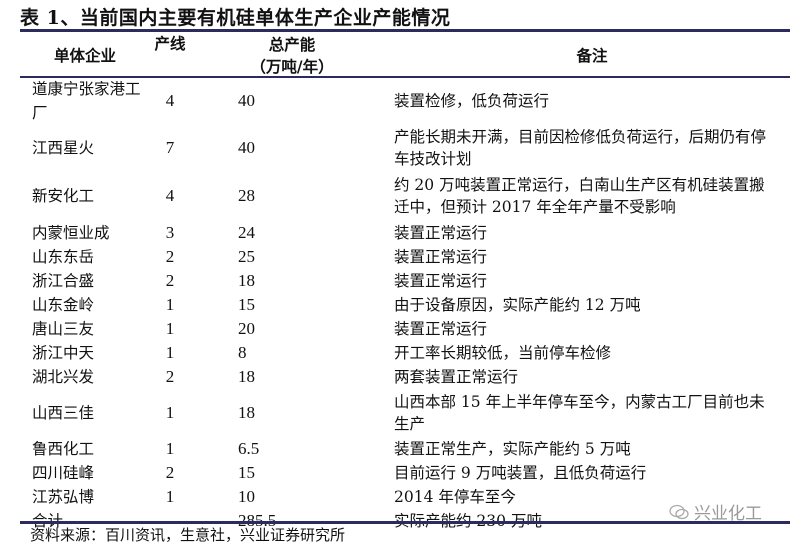  Describe the element at coordinates (503, 353) in the screenshot. I see `notes-cell: 开工率长期较低，当前停车检修` at that location.